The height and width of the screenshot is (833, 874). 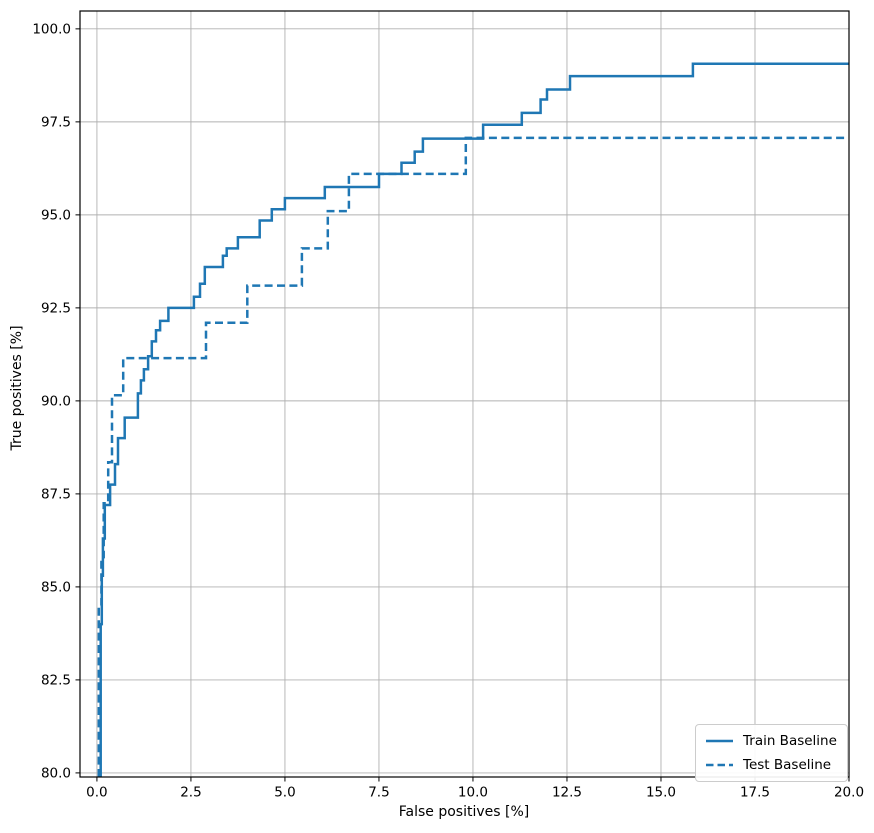 What do you see at coordinates (661, 793) in the screenshot?
I see `x-tick-label: 15.0` at bounding box center [661, 793].